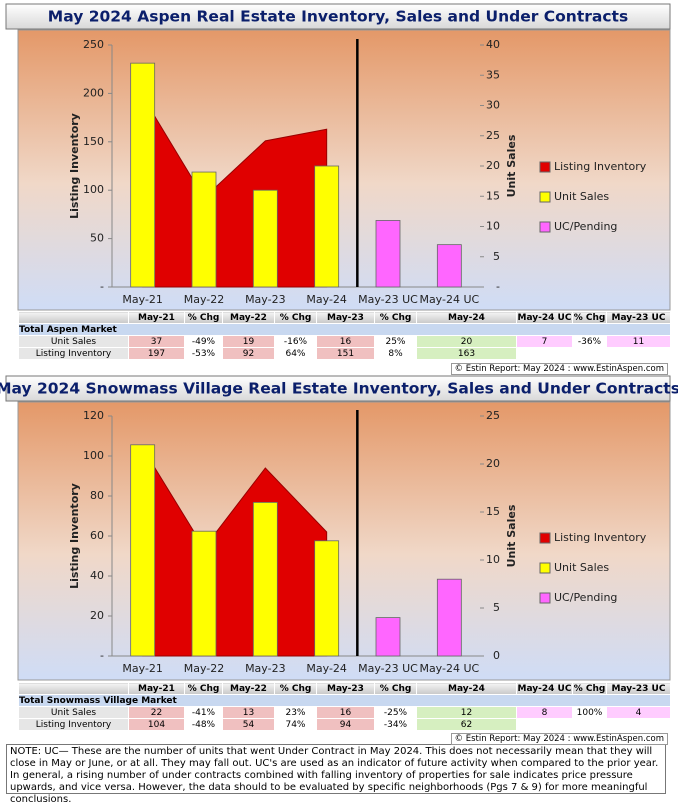  Describe the element at coordinates (496, 256) in the screenshot. I see `y2-tick-label: 5` at that location.